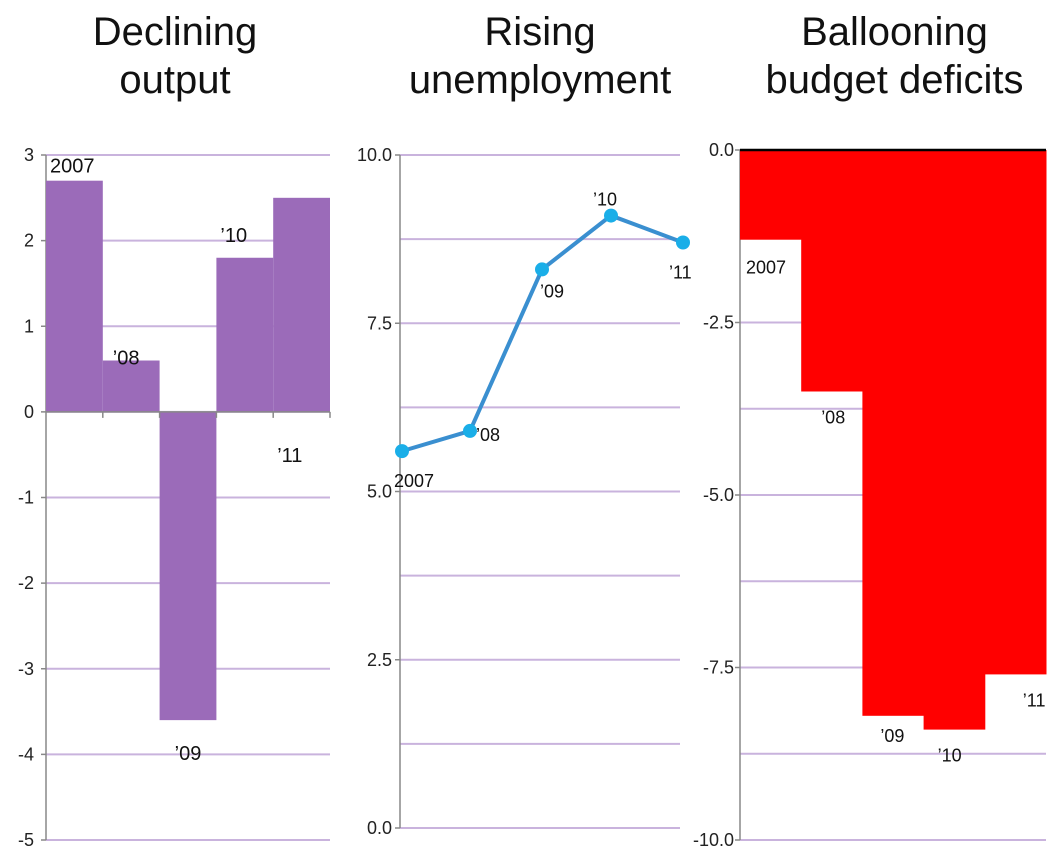 This screenshot has width=1059, height=855. I want to click on y-tick-label: -10.0, so click(713, 840).